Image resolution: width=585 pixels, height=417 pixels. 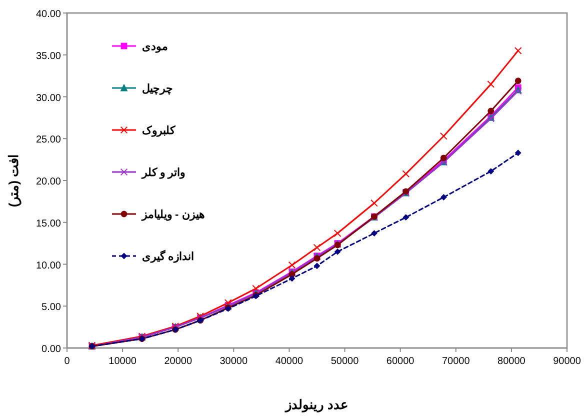 I want to click on y-tick-label: 40.00, so click(x=49, y=14).